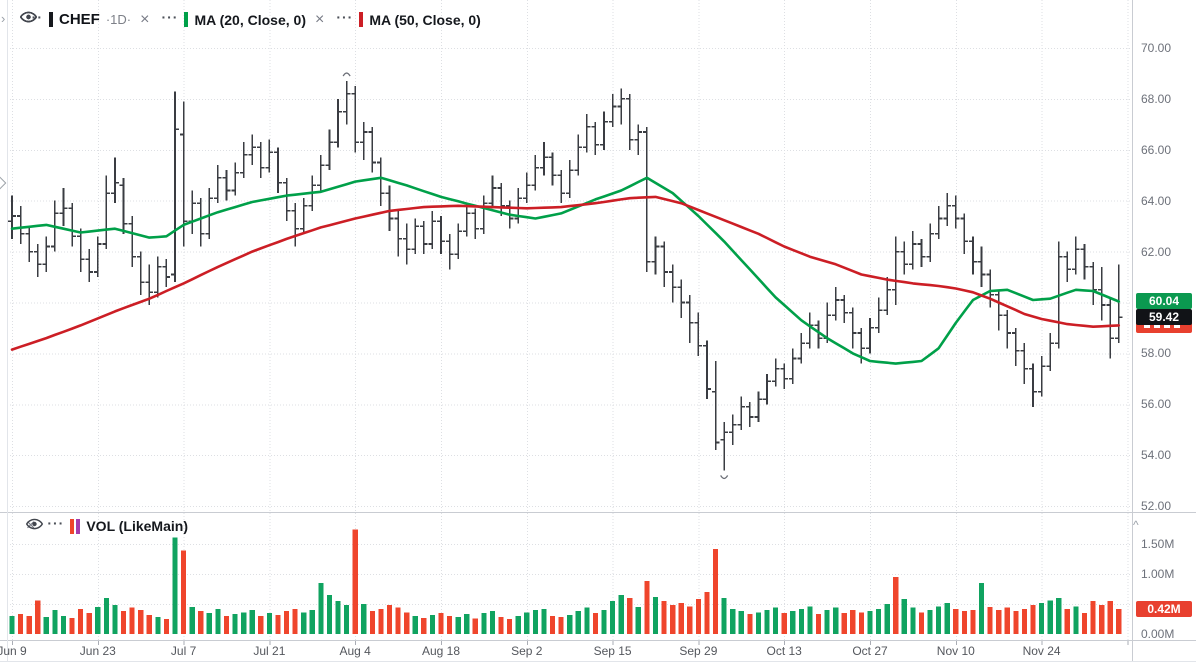 This screenshot has width=1196, height=672. Describe the element at coordinates (1158, 634) in the screenshot. I see `volume-axis-label: 0.00M` at that location.